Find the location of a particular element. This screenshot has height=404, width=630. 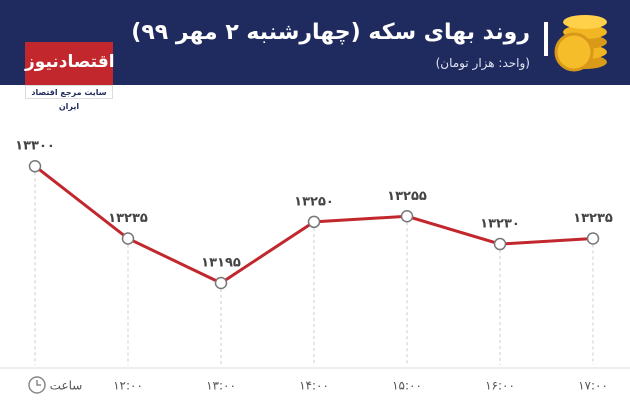

chart-subtitle: (واحد: هزار تومان) is located at coordinates (482, 63).